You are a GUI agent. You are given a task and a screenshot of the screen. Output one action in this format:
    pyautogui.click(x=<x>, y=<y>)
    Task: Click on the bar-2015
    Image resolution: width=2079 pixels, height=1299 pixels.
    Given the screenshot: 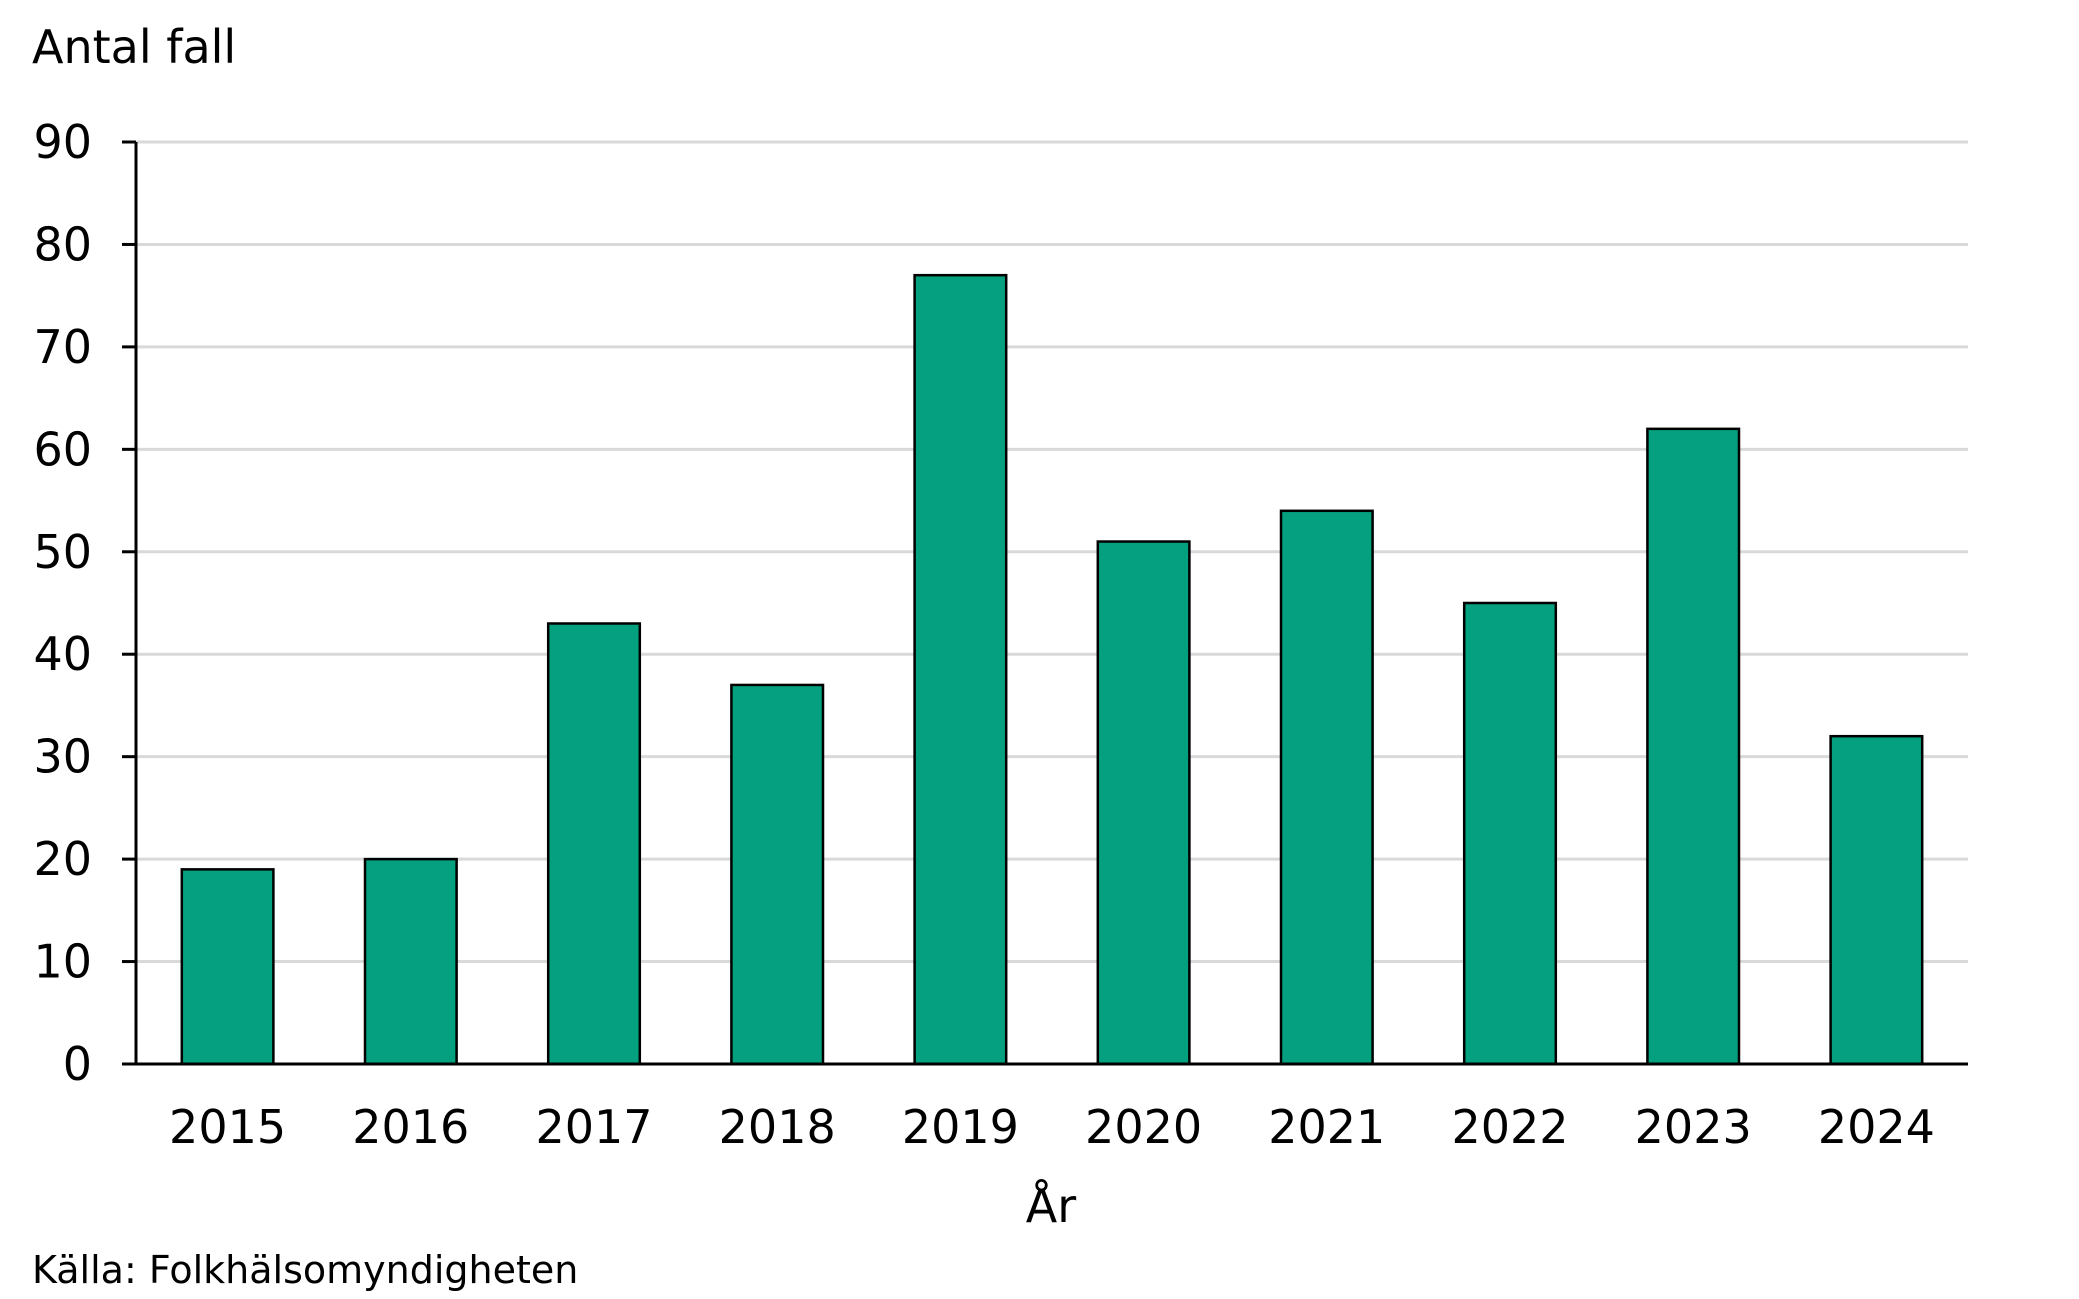 What is the action you would take?
    pyautogui.click(x=227, y=967)
    